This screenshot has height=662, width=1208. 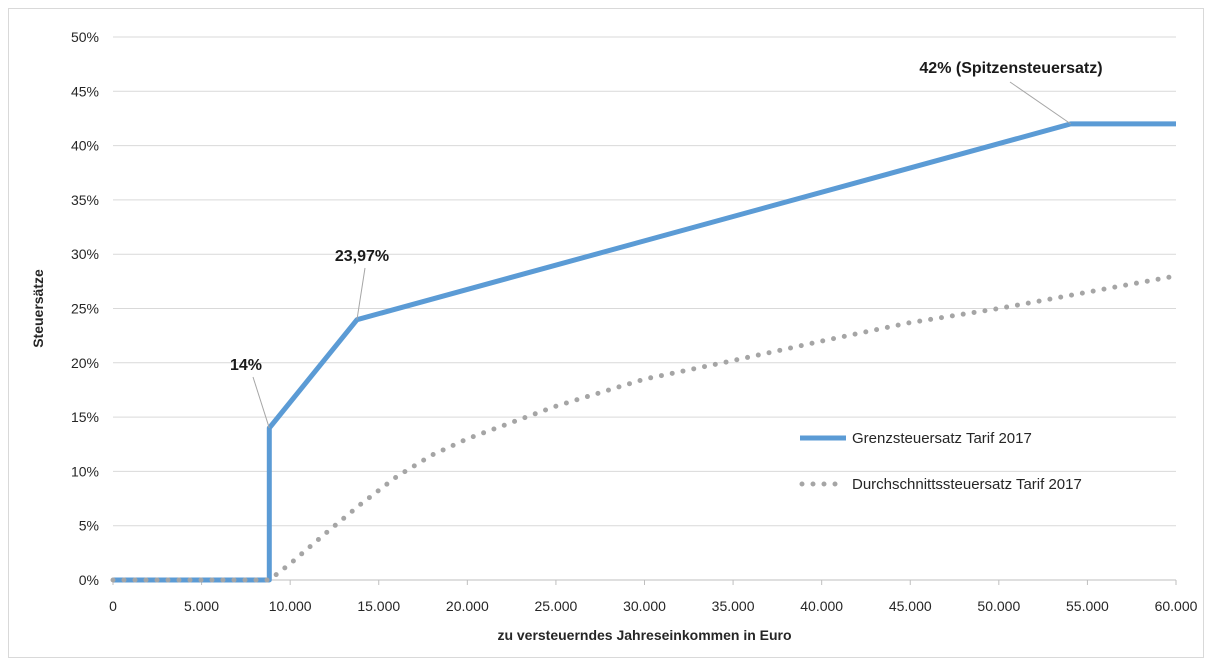 I want to click on x-tick-label: 60.000, so click(x=1176, y=606).